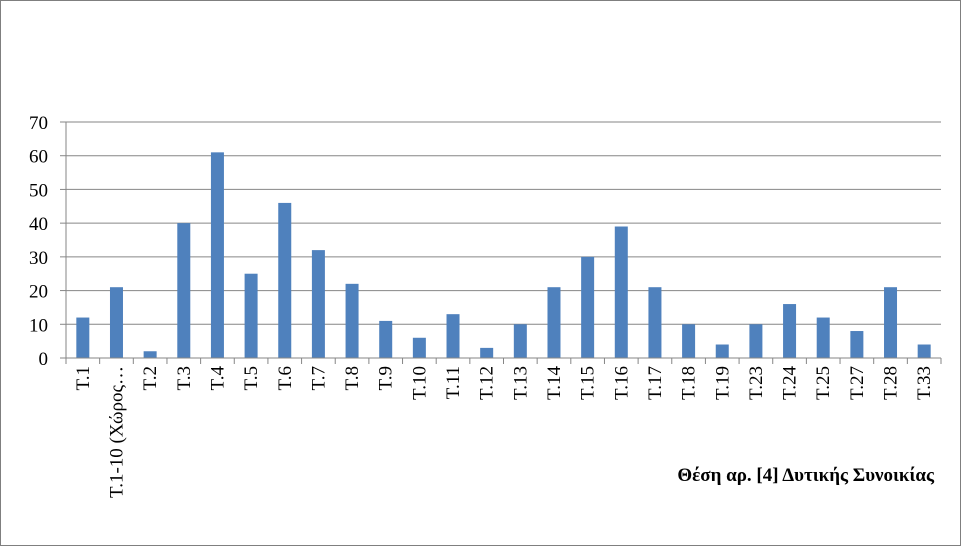 The height and width of the screenshot is (546, 961). I want to click on x-tick-label: Τ.11, so click(453, 382).